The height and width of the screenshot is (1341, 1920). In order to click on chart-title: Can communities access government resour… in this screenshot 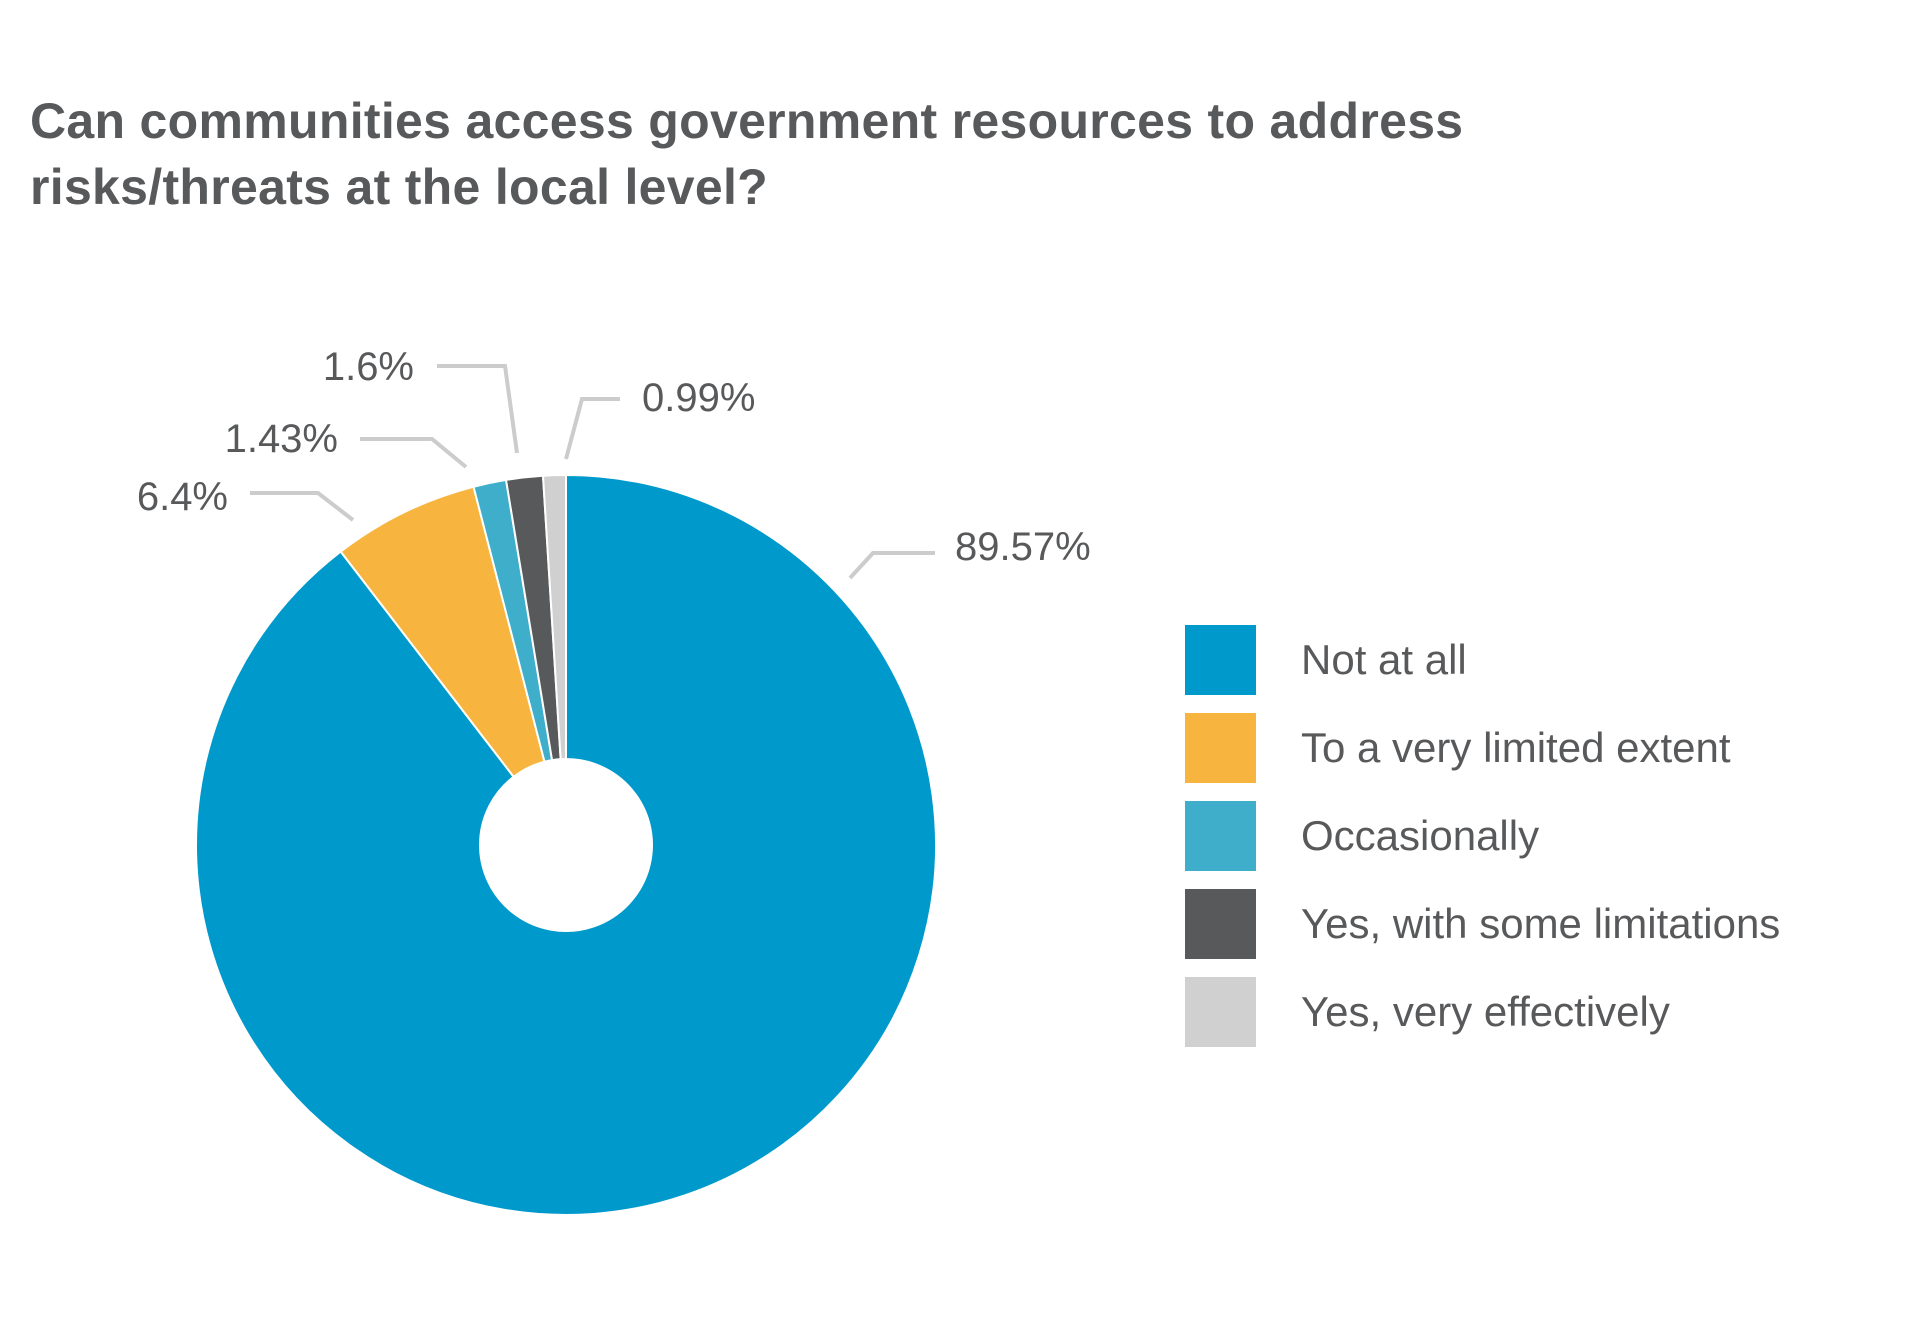, I will do `click(747, 154)`.